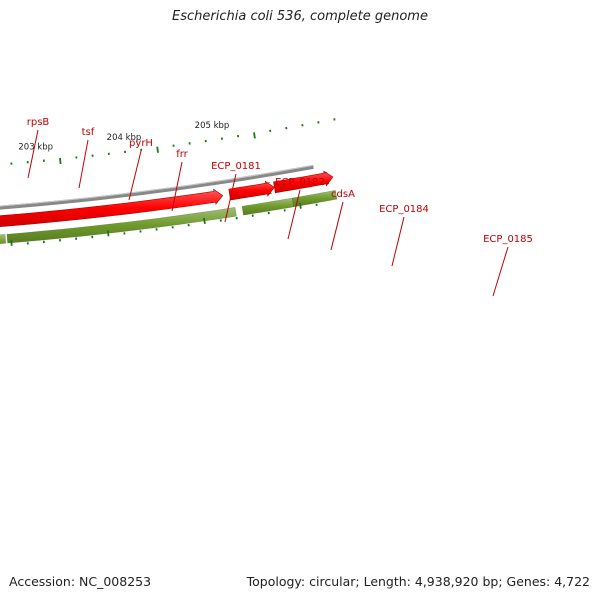  What do you see at coordinates (508, 239) in the screenshot?
I see `gene-label-ecp_0185: ECP_0185` at bounding box center [508, 239].